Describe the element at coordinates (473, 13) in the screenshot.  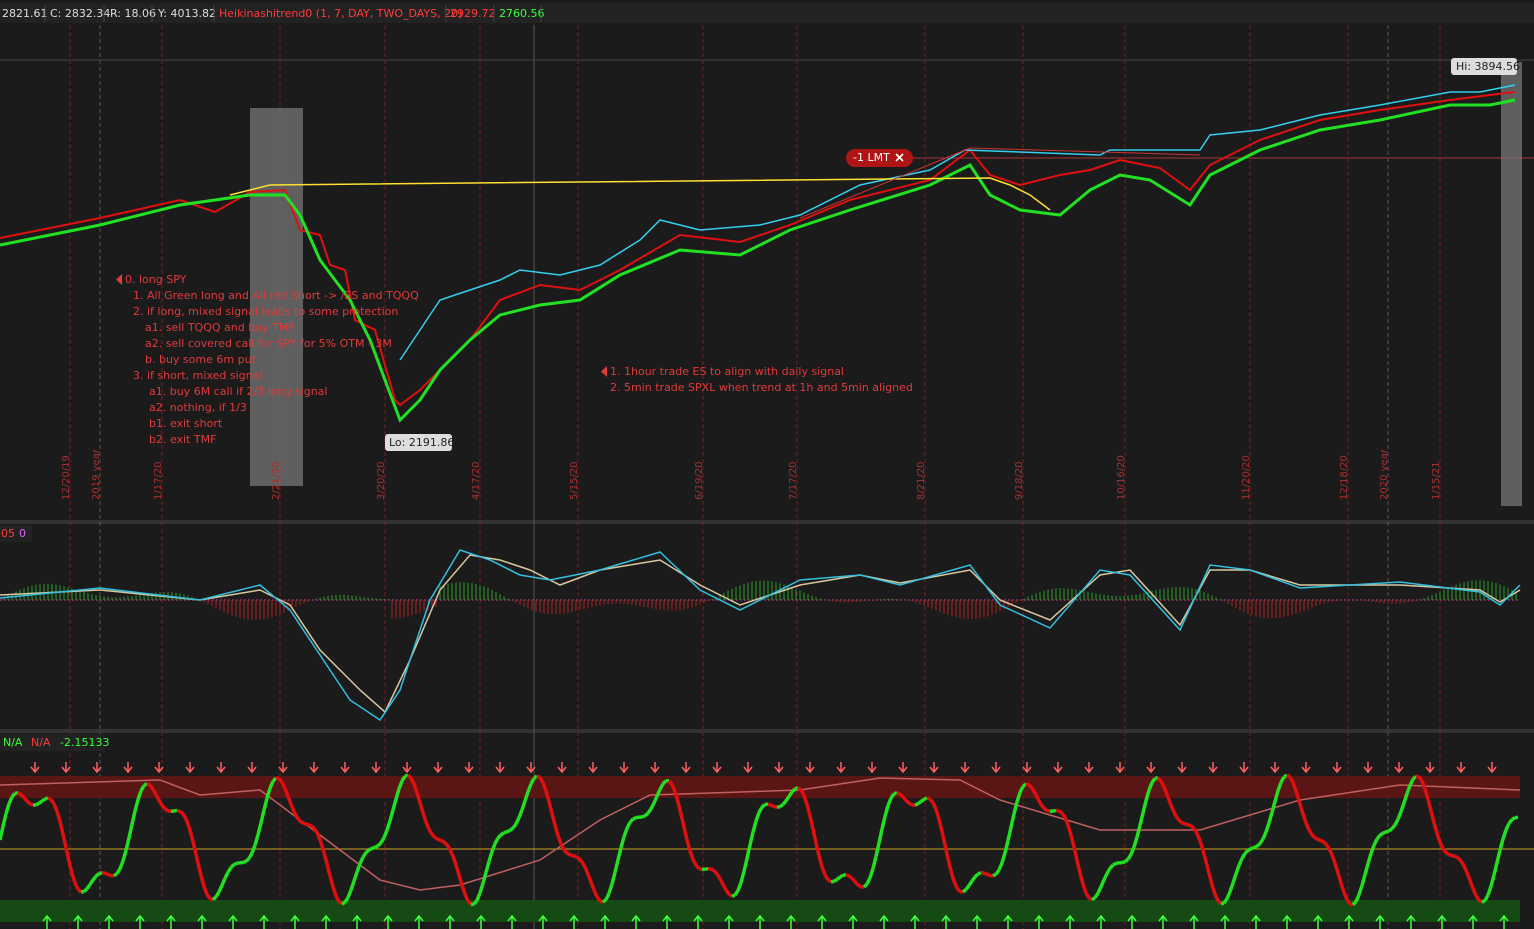
I see `study-value: 2929.72` at that location.